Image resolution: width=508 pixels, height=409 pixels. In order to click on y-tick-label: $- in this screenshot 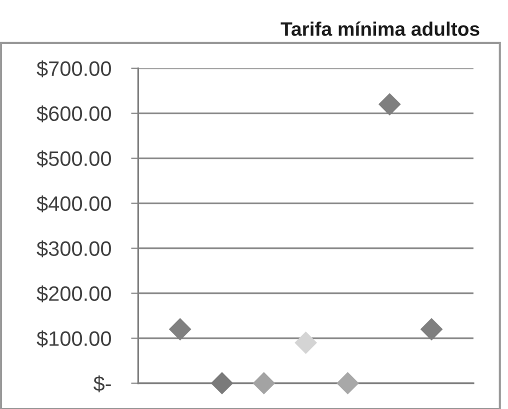, I will do `click(102, 383)`.